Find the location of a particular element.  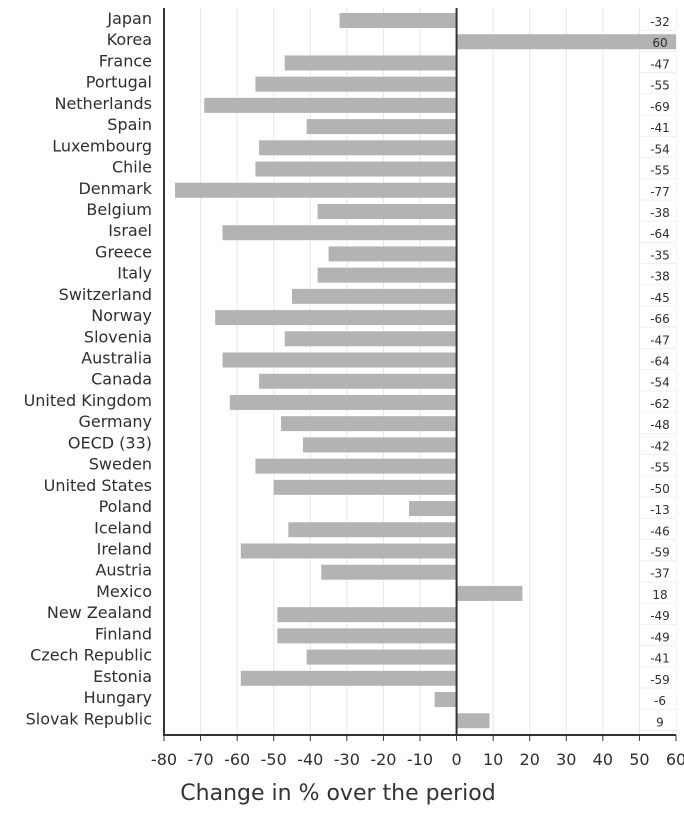

category-label: Czech Republic is located at coordinates (91, 655).